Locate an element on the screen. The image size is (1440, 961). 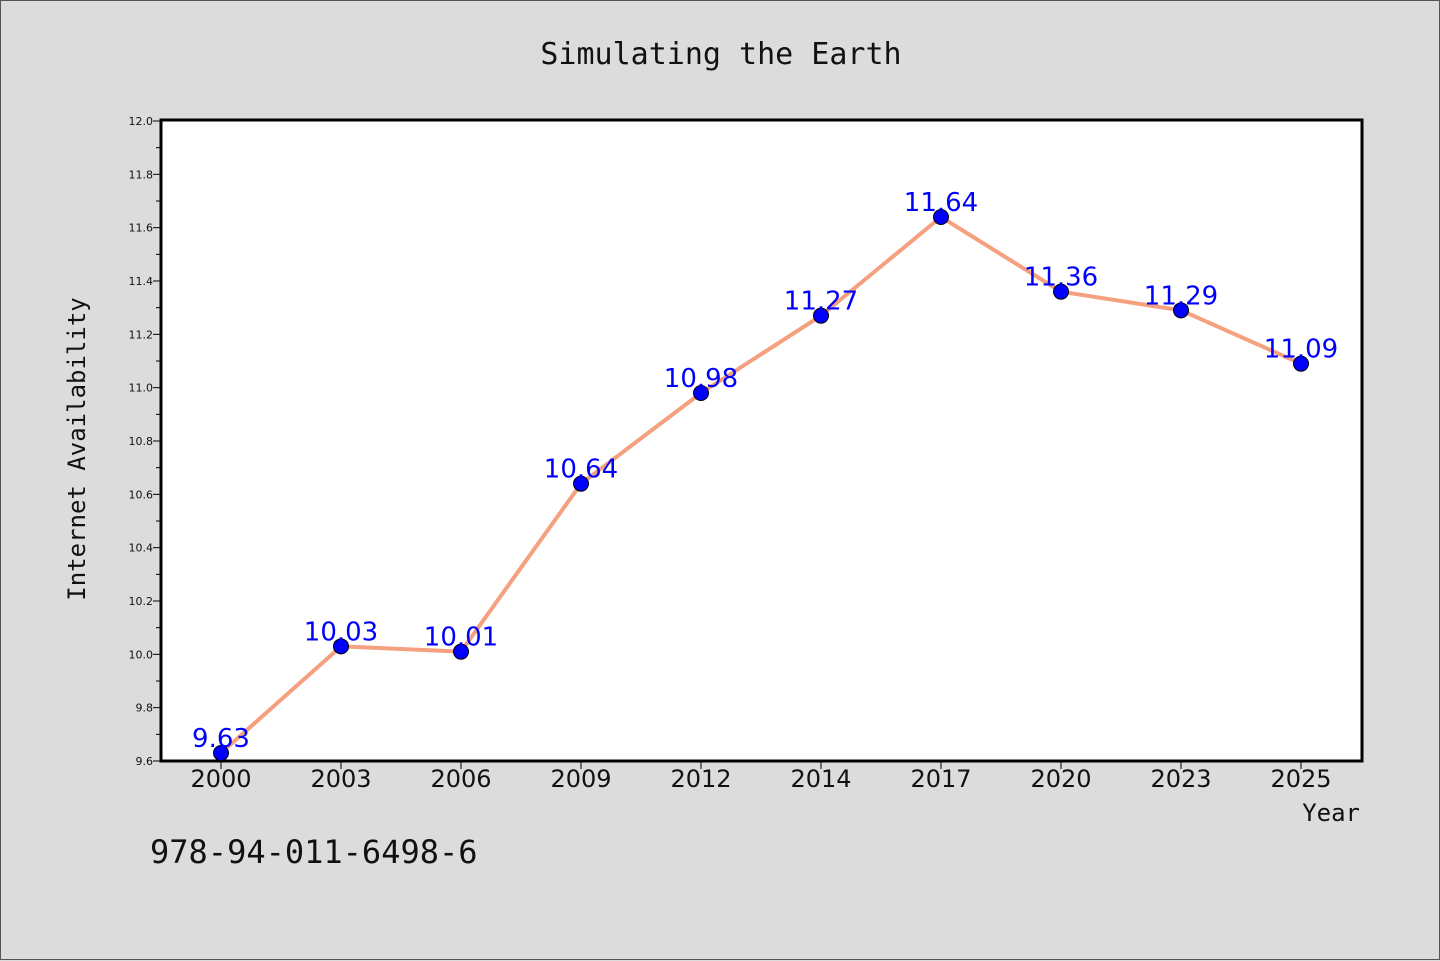
x-tick-label: 2014 is located at coordinates (820, 779).